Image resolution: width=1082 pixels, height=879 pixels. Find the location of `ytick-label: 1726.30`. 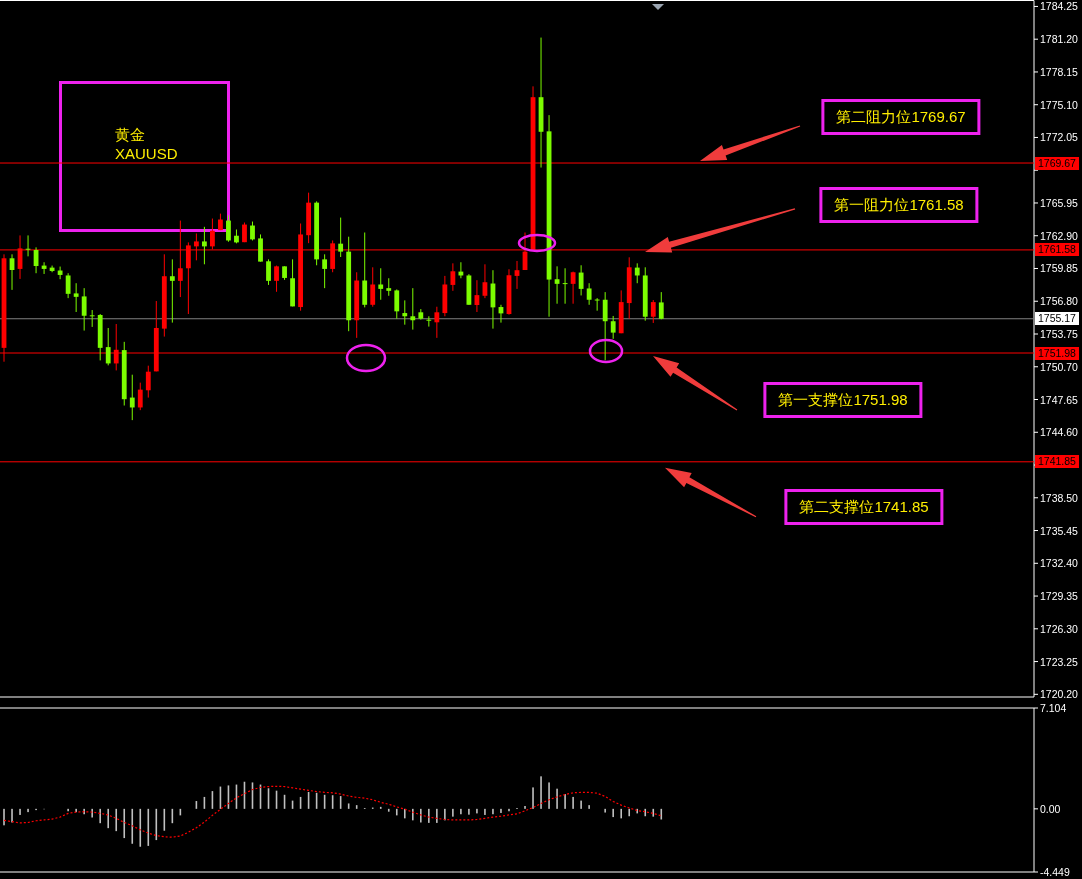

ytick-label: 1726.30 is located at coordinates (1059, 628).